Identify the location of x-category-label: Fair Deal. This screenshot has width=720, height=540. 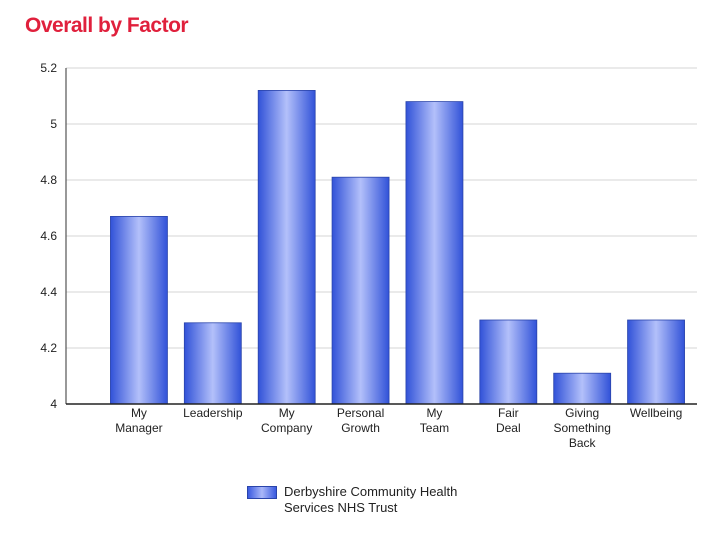
(508, 420).